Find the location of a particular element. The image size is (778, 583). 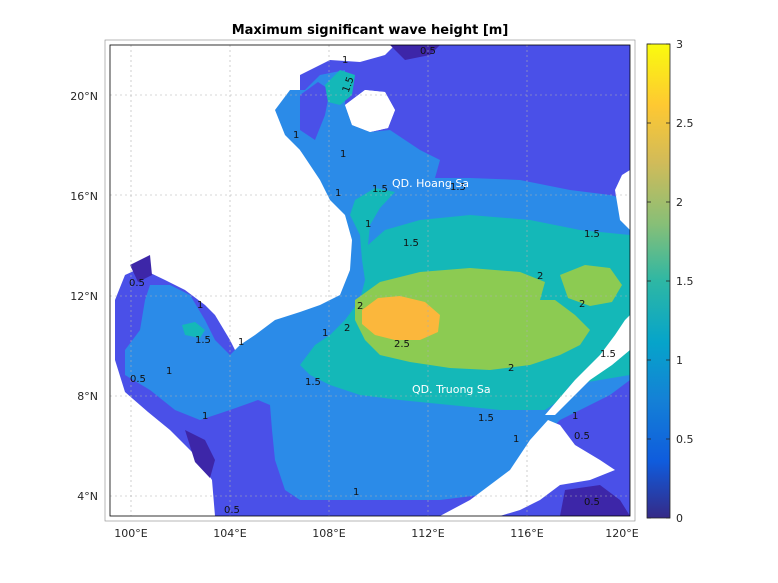

colorbar-tick-label: 1 is located at coordinates (679, 360).